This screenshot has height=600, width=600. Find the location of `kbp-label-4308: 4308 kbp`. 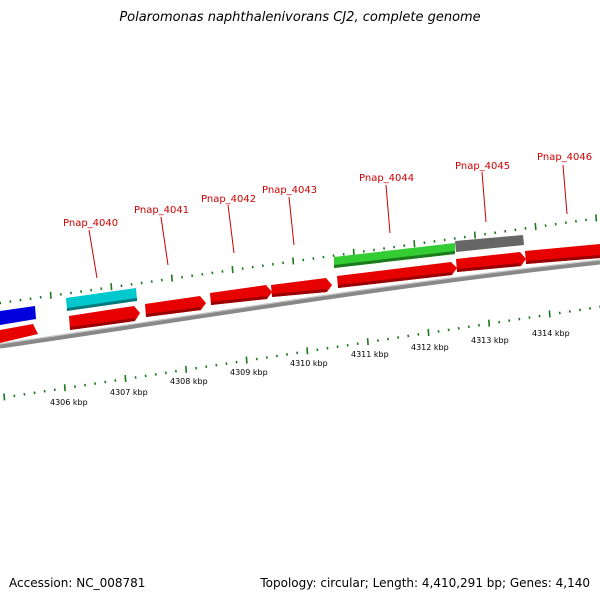

kbp-label-4308: 4308 kbp is located at coordinates (189, 381).